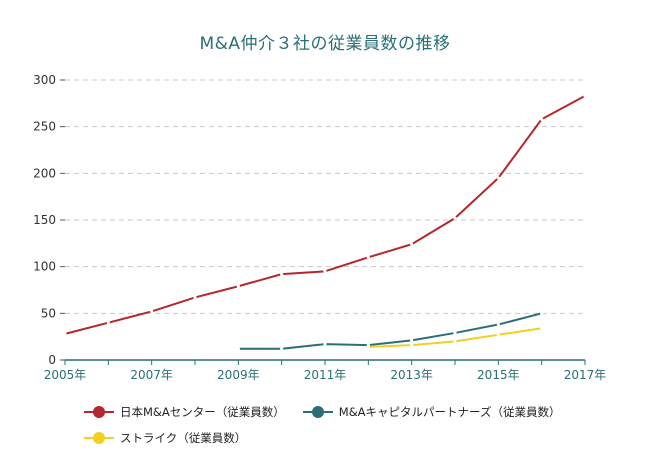  What do you see at coordinates (99, 438) in the screenshot?
I see `legend-marker-strike` at bounding box center [99, 438].